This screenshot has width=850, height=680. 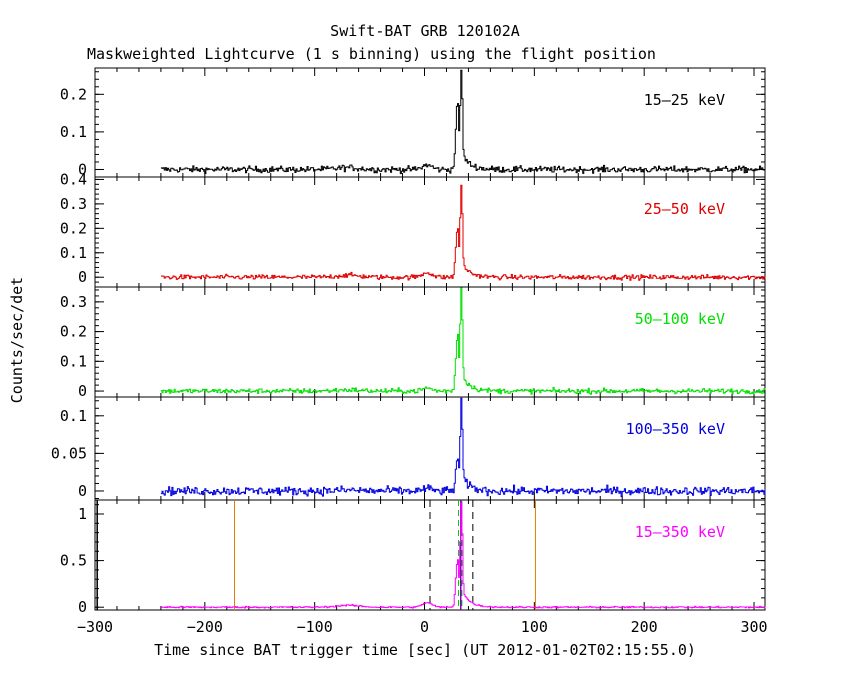 I want to click on x-tick-label: 0, so click(x=424, y=627).